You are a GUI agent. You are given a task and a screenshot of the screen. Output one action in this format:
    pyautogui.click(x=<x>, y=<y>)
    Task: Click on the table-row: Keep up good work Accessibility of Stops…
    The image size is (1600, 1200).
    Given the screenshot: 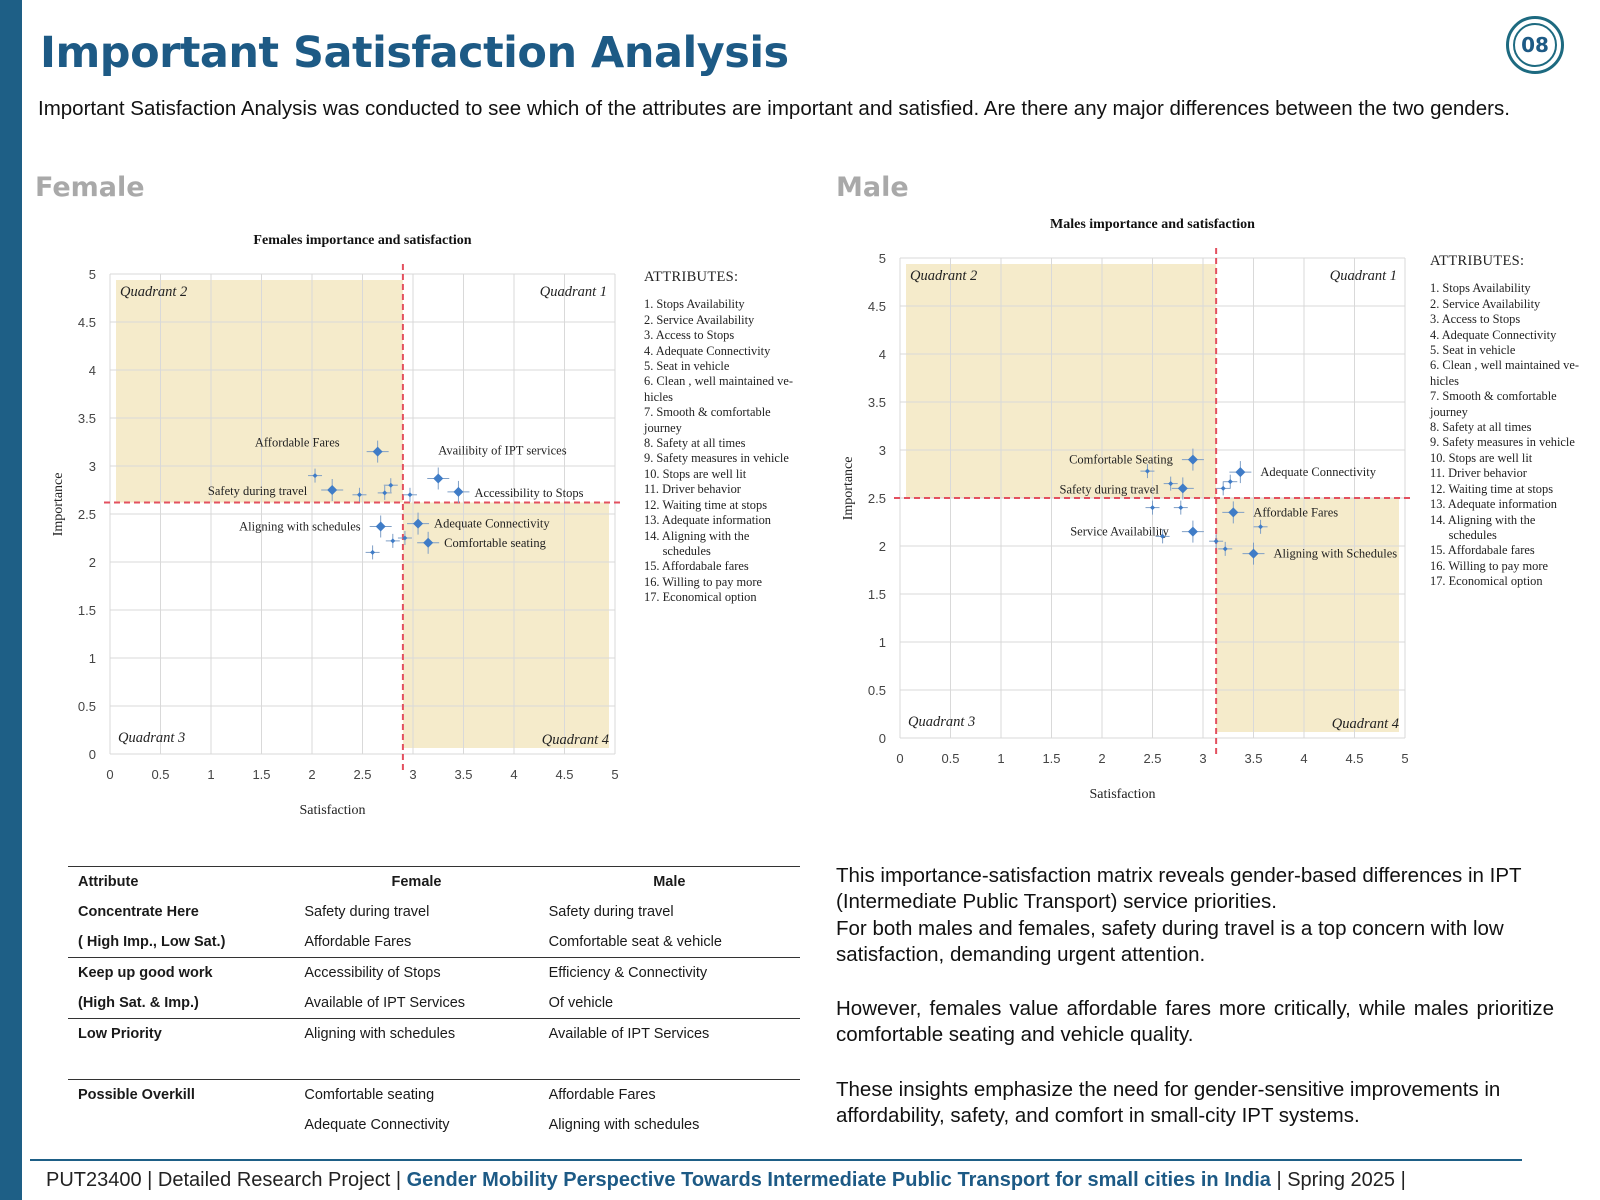 What is the action you would take?
    pyautogui.click(x=434, y=972)
    